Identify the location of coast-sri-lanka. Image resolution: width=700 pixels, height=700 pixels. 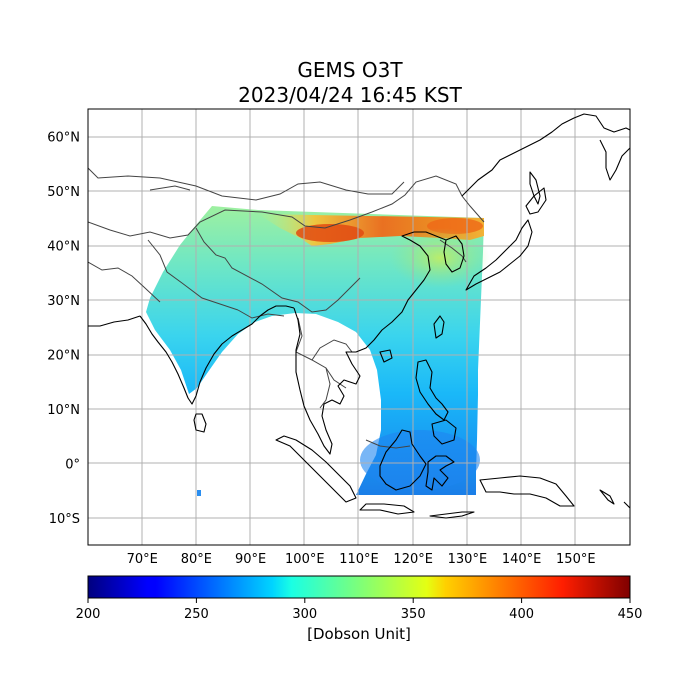
(200, 423).